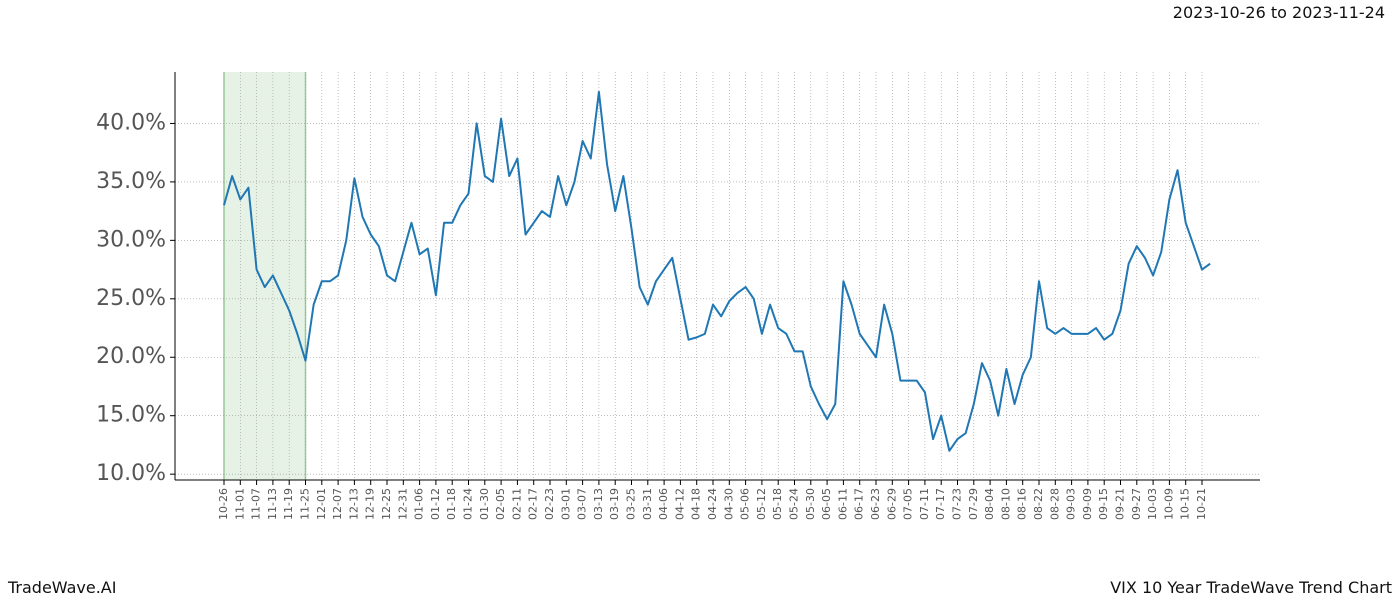 The image size is (1400, 600). What do you see at coordinates (337, 504) in the screenshot?
I see `x-tick-label: 12-07` at bounding box center [337, 504].